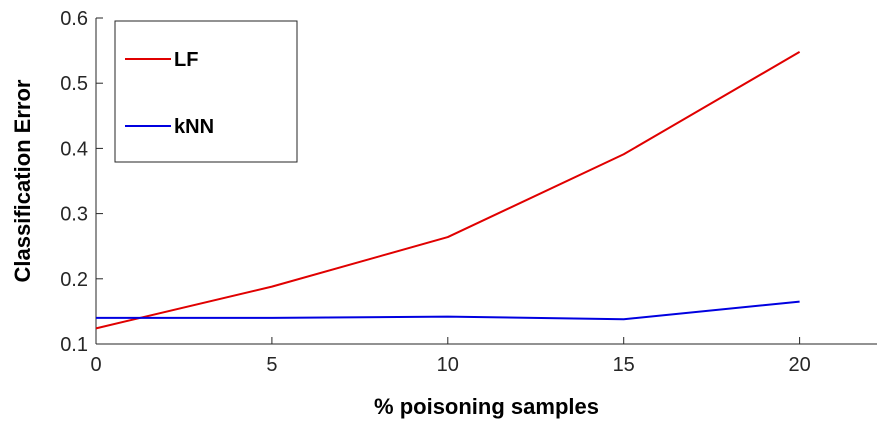  I want to click on legend-label-knn: kNN, so click(194, 127).